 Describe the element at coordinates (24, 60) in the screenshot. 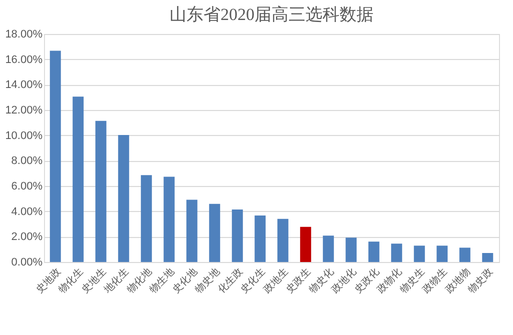

I see `y-tick-label: 16.00%` at that location.